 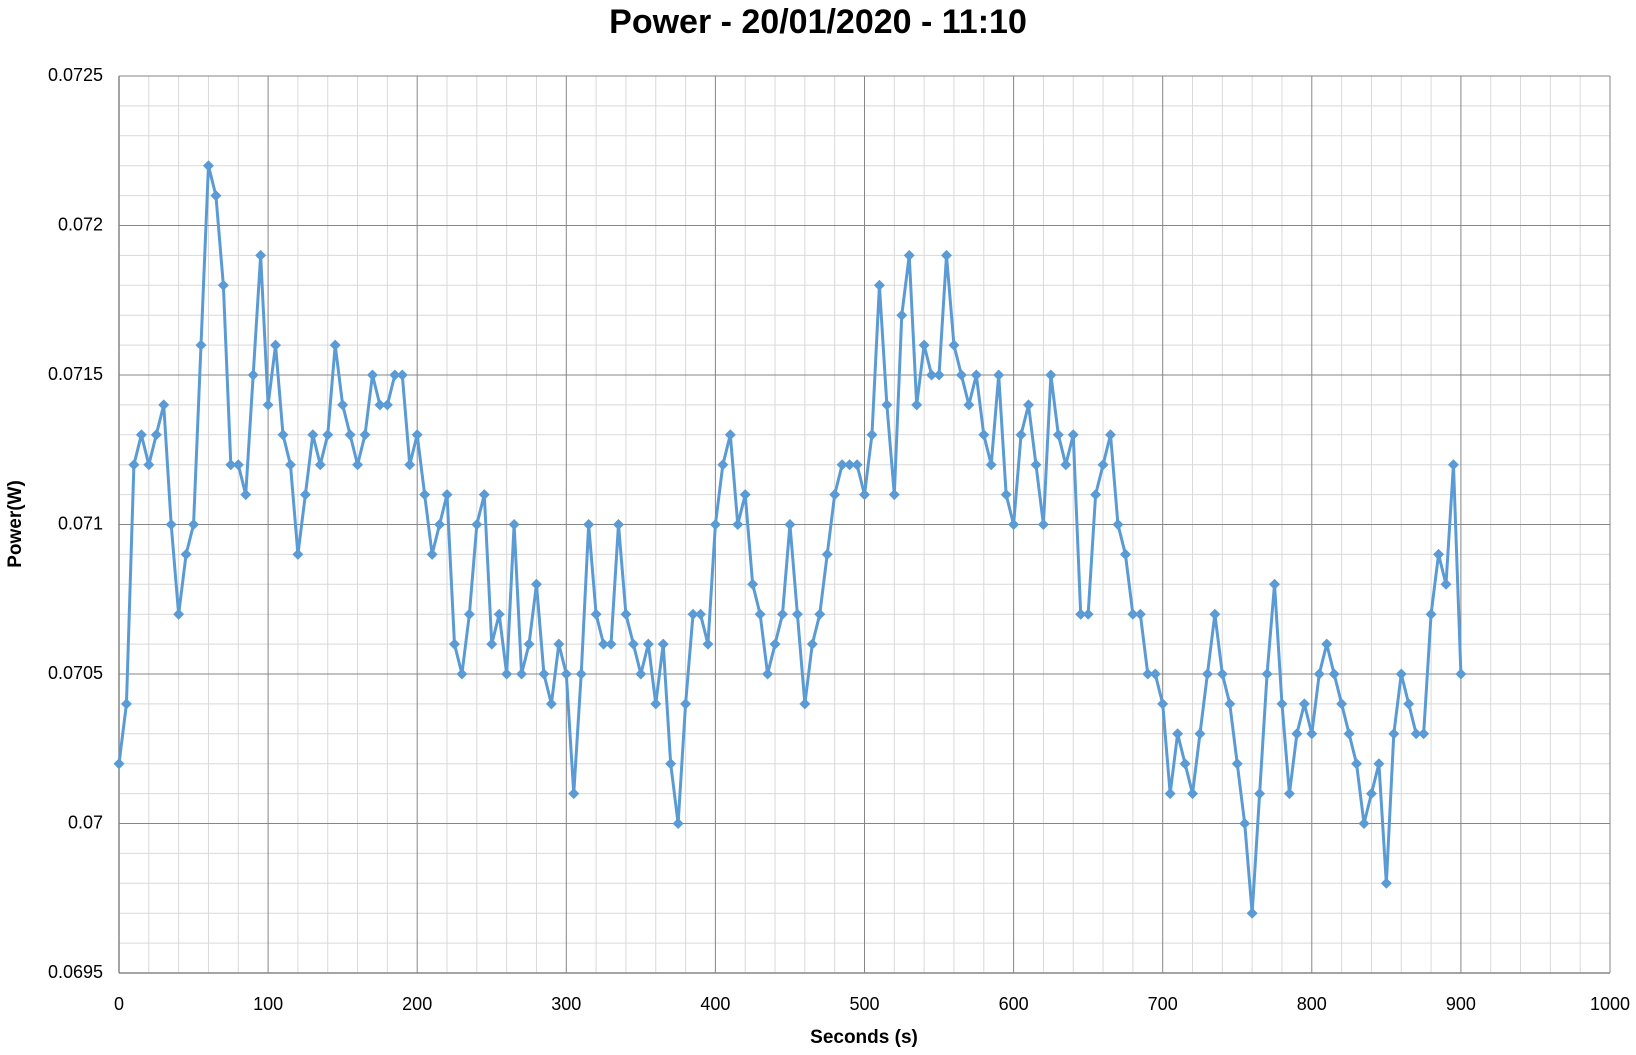 What do you see at coordinates (15, 524) in the screenshot?
I see `y-axis-label: Power(W)` at bounding box center [15, 524].